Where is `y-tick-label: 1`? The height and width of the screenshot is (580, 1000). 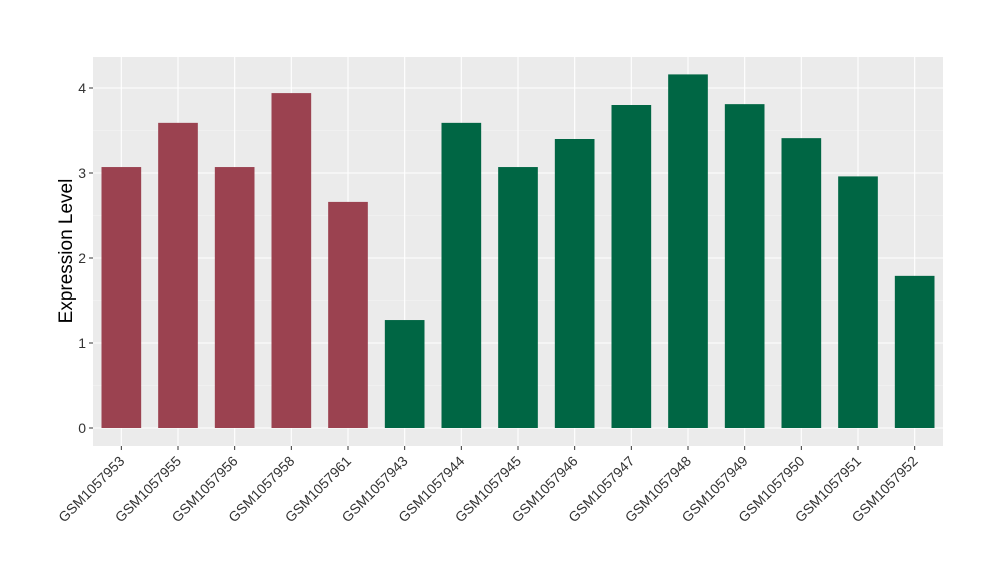
y-tick-label: 1 is located at coordinates (82, 343).